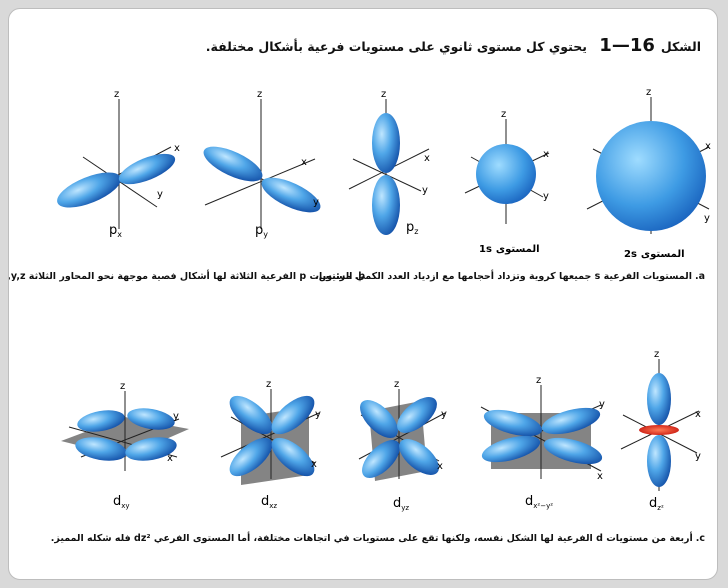 Image resolution: width=728 pixels, height=588 pixels. What do you see at coordinates (121, 502) in the screenshot?
I see `orbital-label: dxy` at bounding box center [121, 502].